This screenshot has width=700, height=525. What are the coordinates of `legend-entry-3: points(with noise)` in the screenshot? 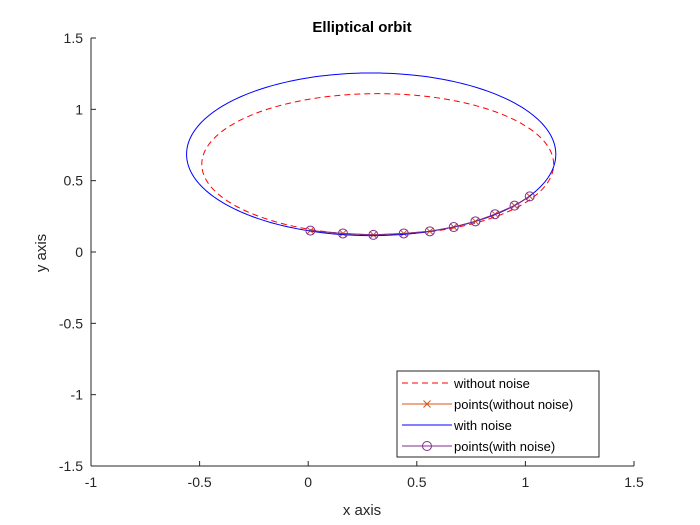 It's located at (478, 446).